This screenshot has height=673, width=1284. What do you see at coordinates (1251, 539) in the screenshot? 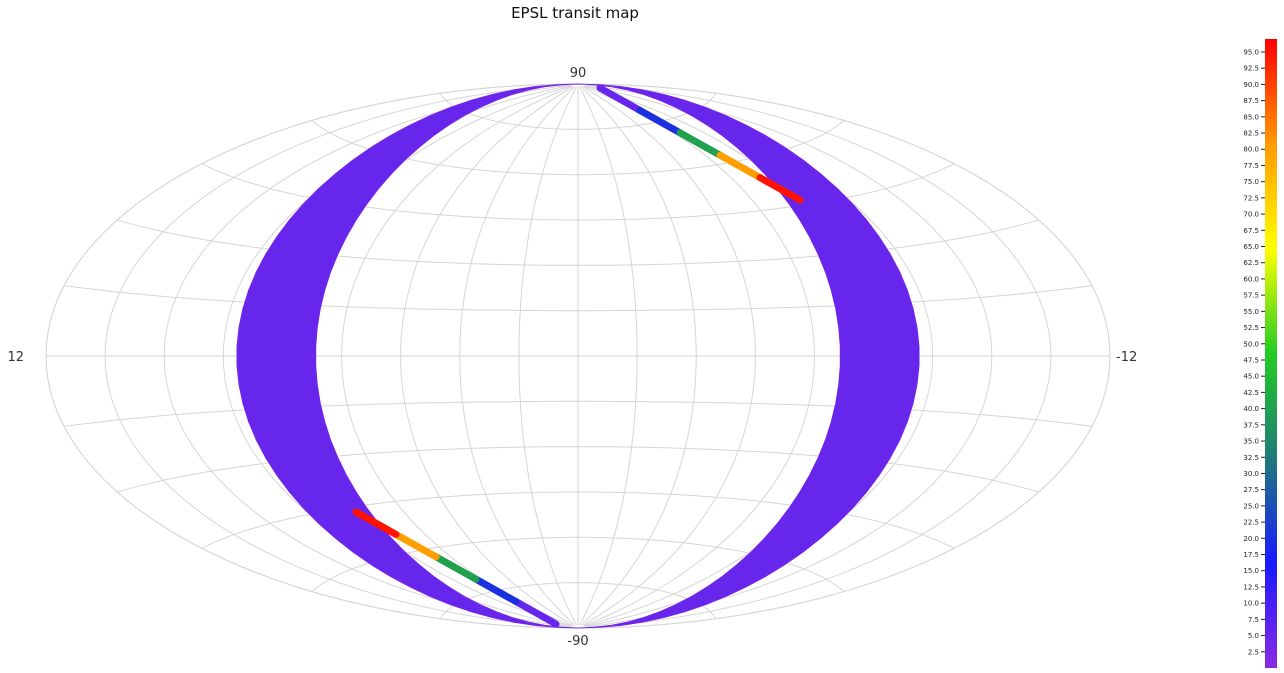
I see `colorbar-tick-label: 20.0` at bounding box center [1251, 539].